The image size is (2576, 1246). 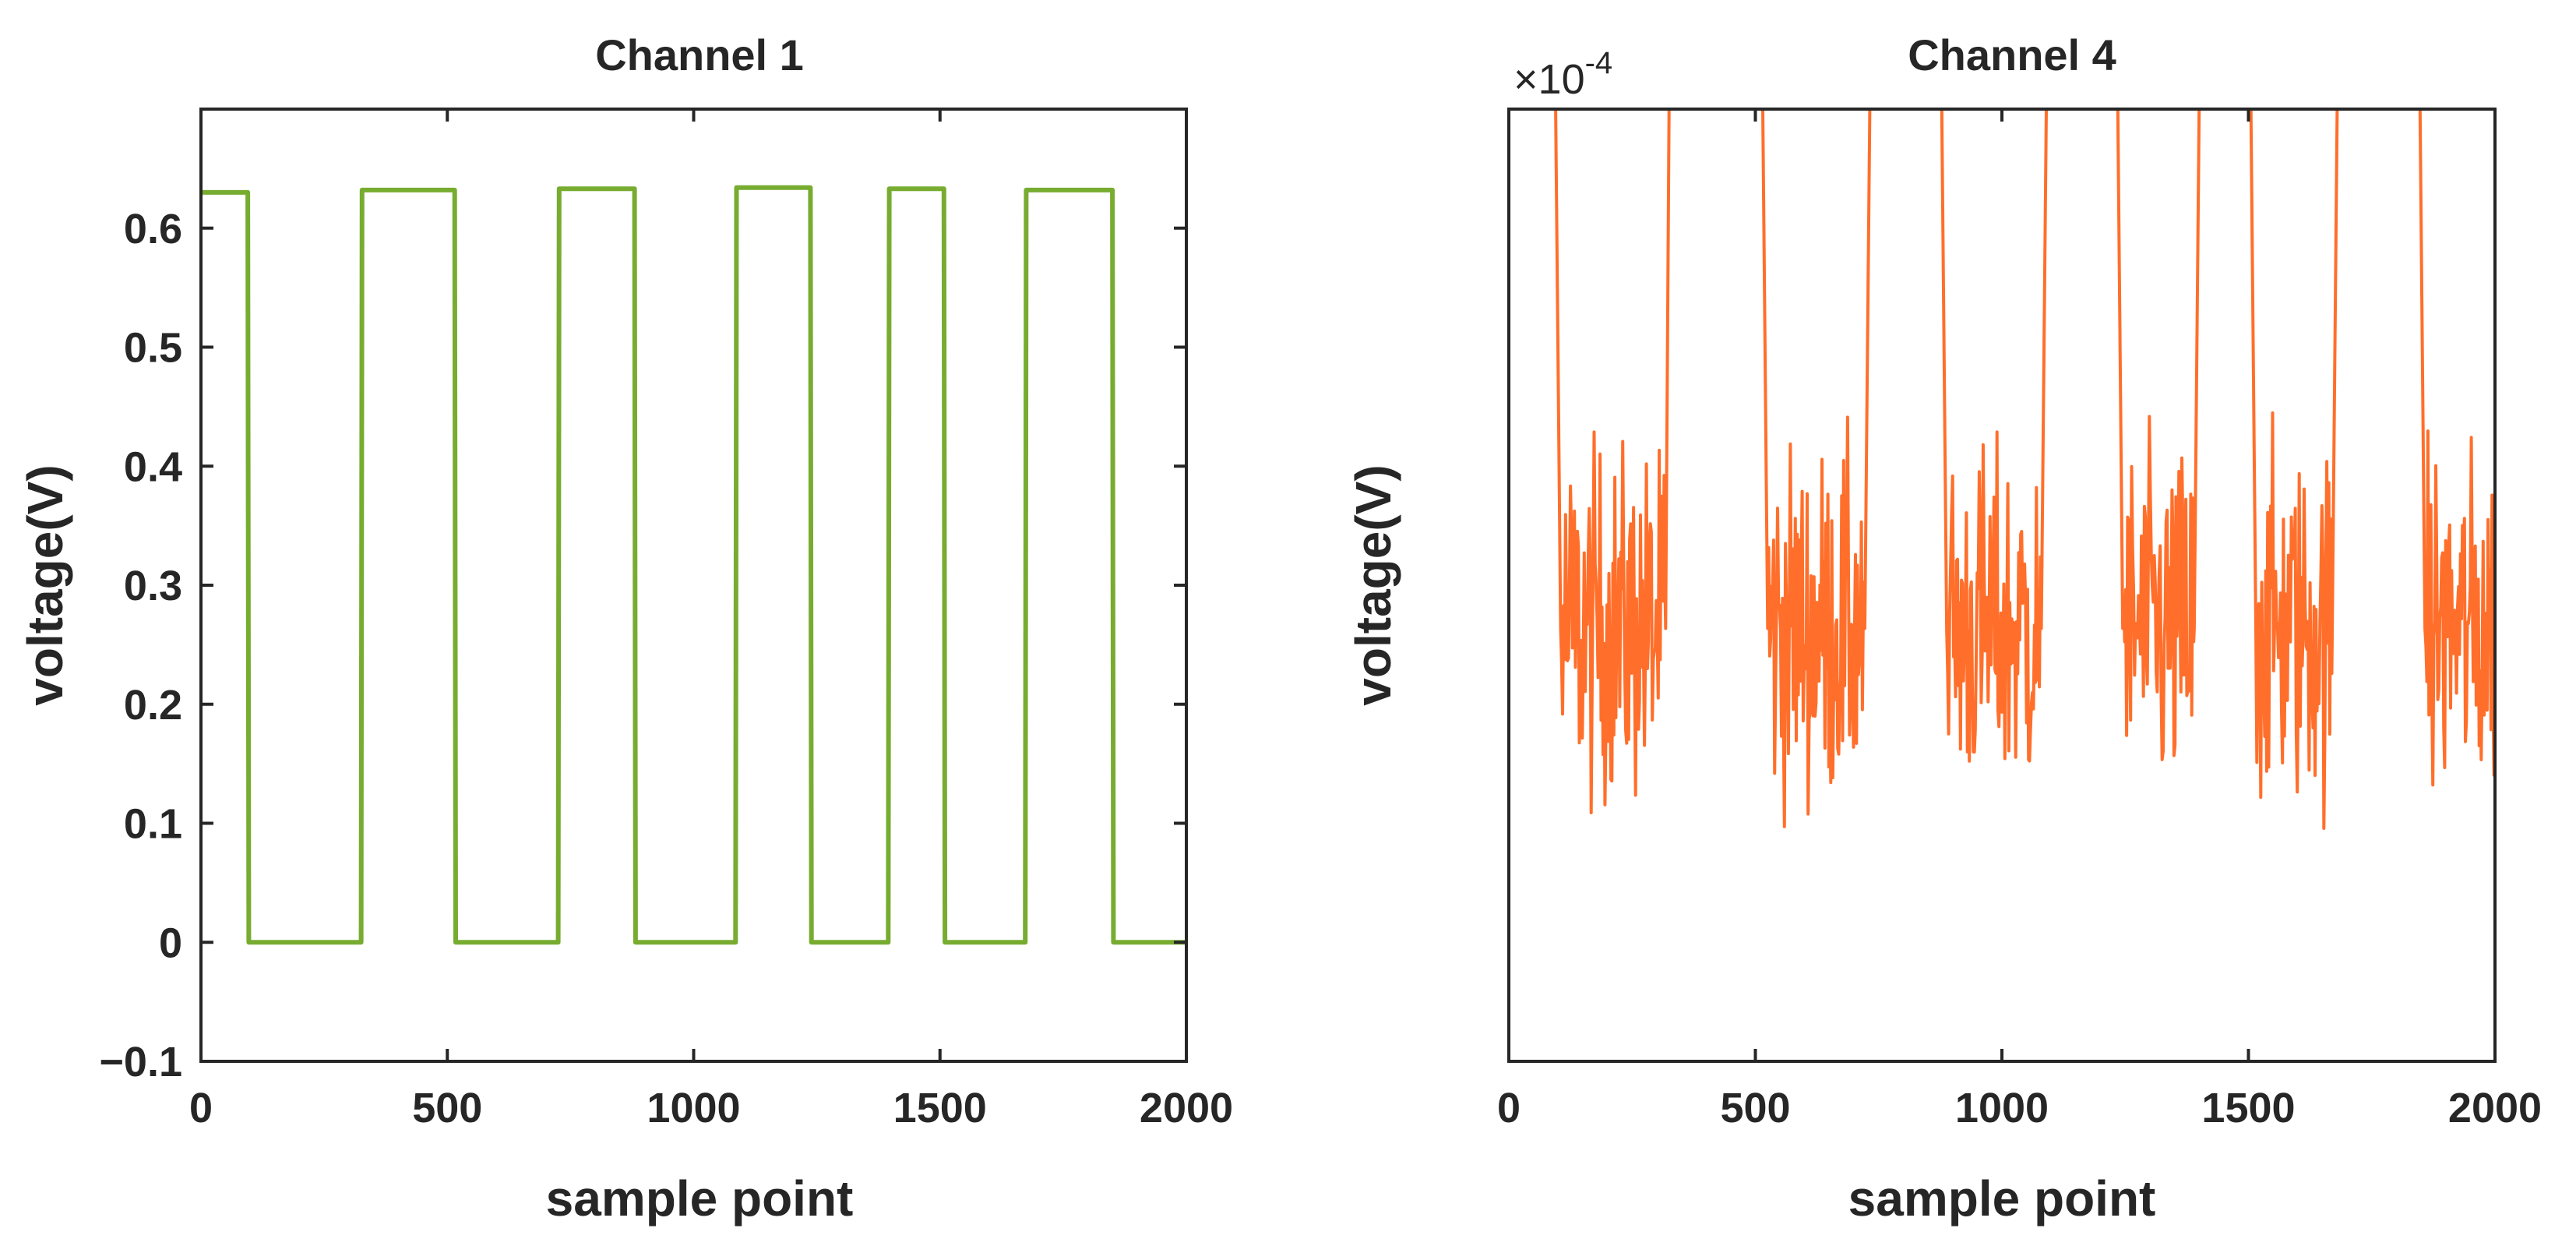 I want to click on chart-title: Channel 1, so click(x=699, y=54).